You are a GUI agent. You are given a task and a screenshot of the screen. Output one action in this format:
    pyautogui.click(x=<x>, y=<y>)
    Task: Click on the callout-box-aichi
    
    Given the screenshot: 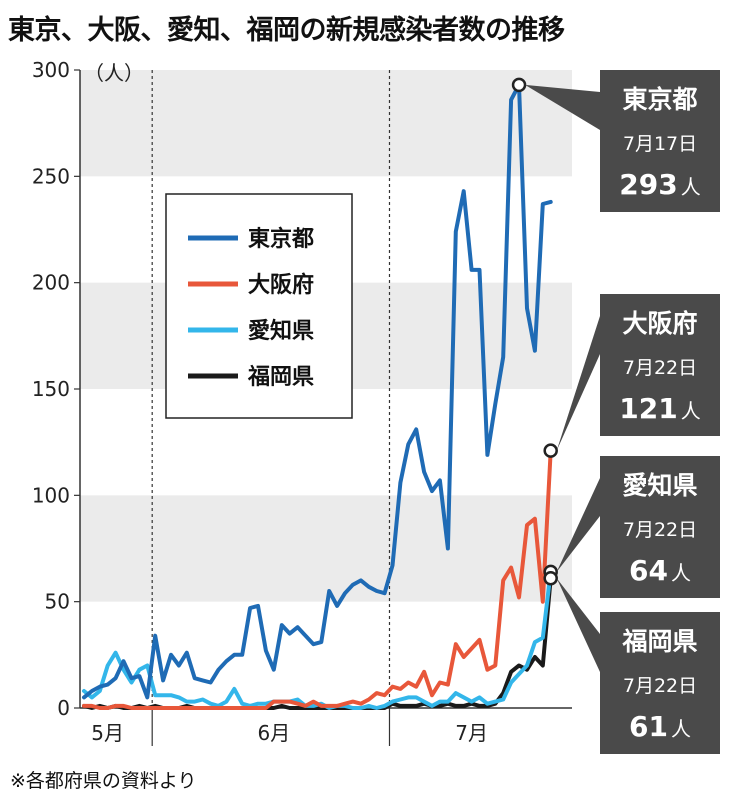 What is the action you would take?
    pyautogui.click(x=660, y=527)
    